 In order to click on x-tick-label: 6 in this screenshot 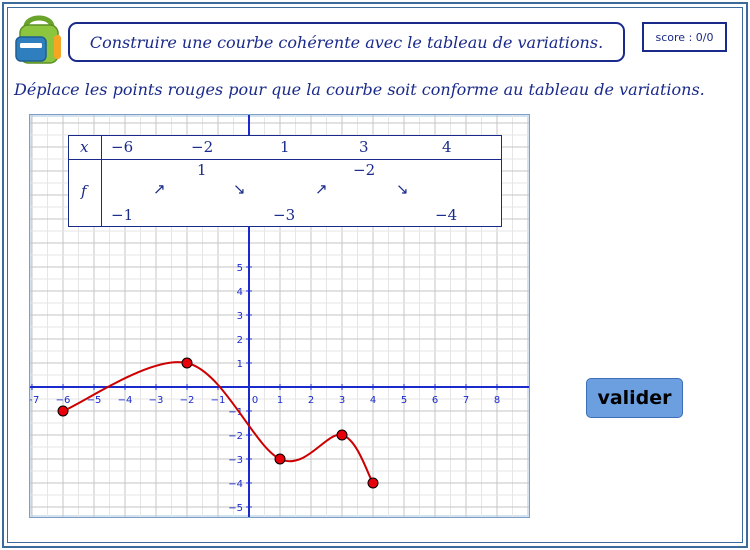, I will do `click(435, 400)`.